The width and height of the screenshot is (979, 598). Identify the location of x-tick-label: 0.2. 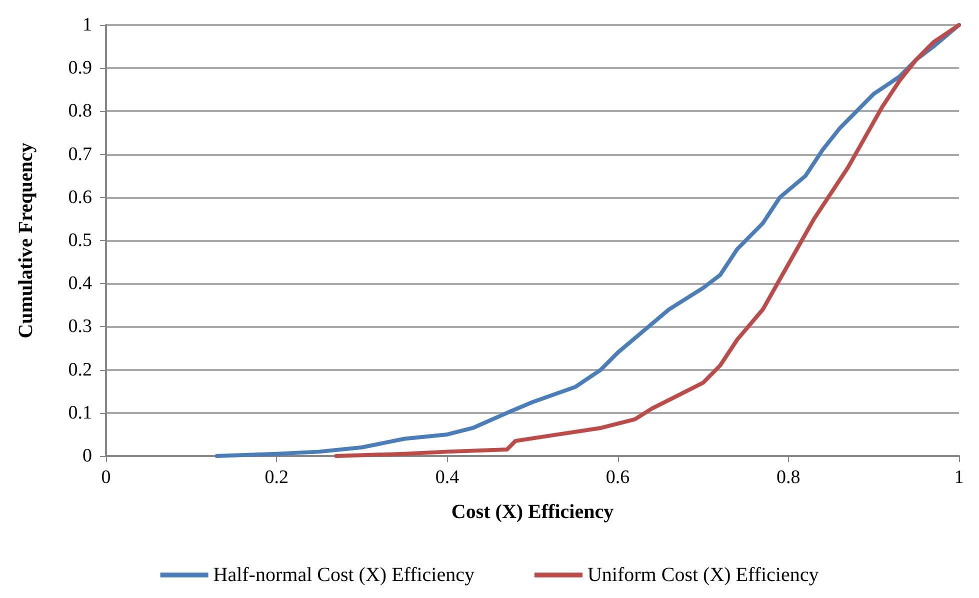
(276, 477).